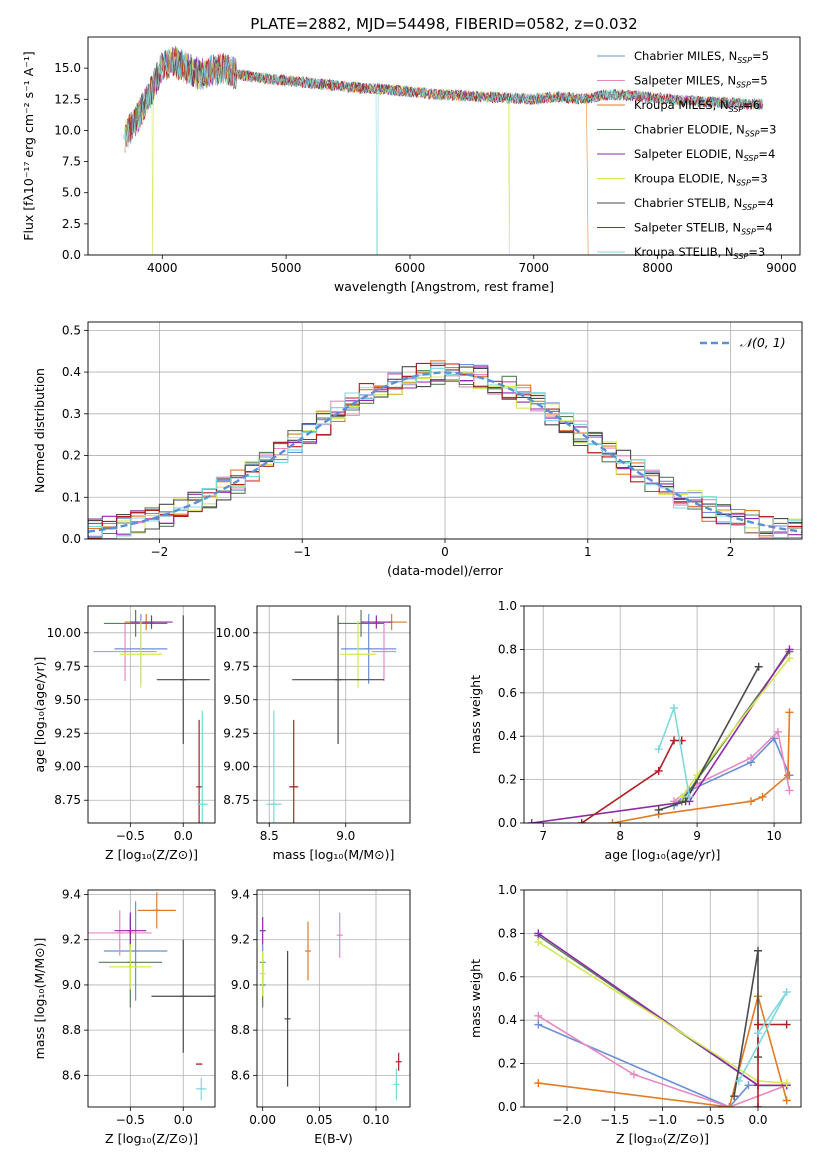 The image size is (819, 1170). I want to click on legend-entry: 𝒩(0, 1), so click(763, 342).